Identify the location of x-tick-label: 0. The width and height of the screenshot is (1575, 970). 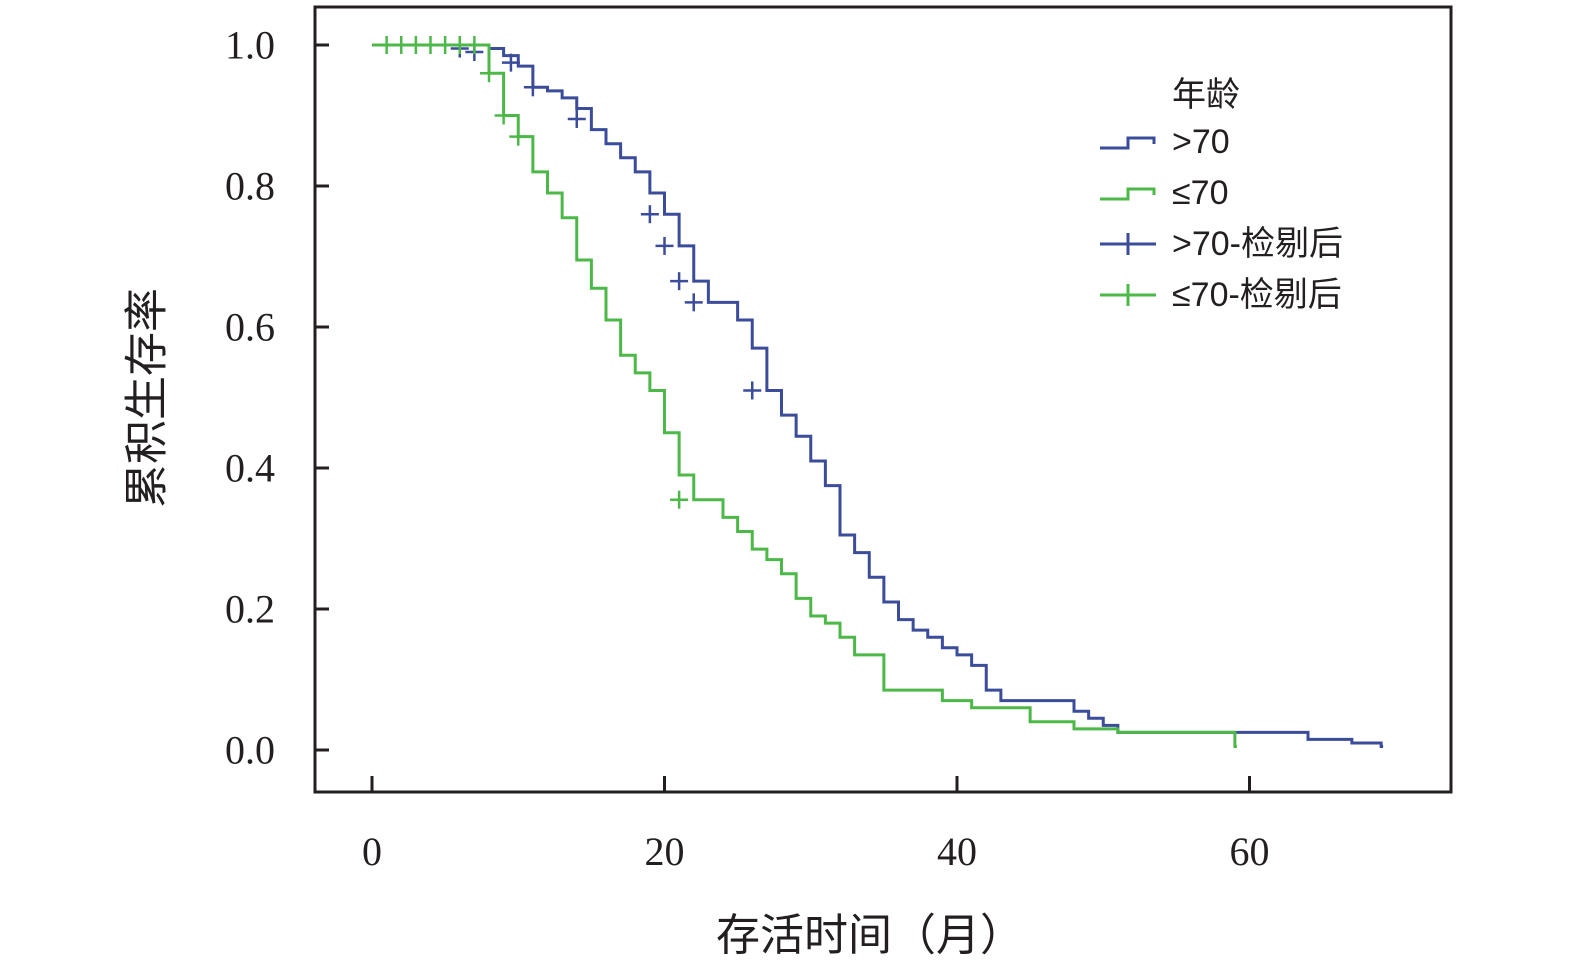
(372, 851).